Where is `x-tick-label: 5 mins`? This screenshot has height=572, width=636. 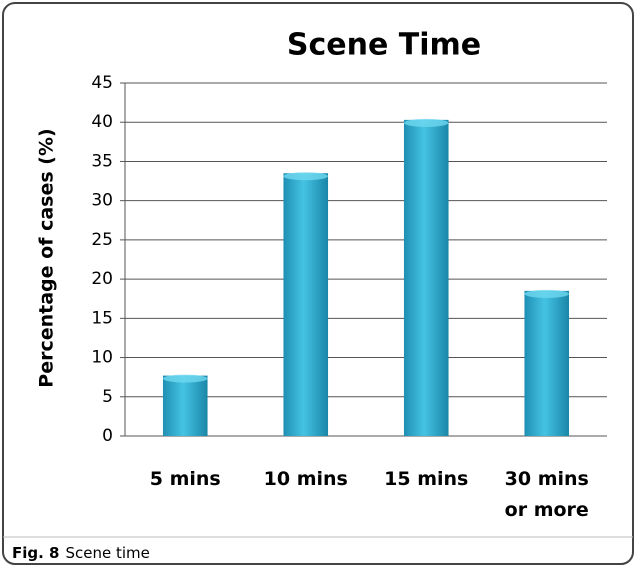 x-tick-label: 5 mins is located at coordinates (185, 479).